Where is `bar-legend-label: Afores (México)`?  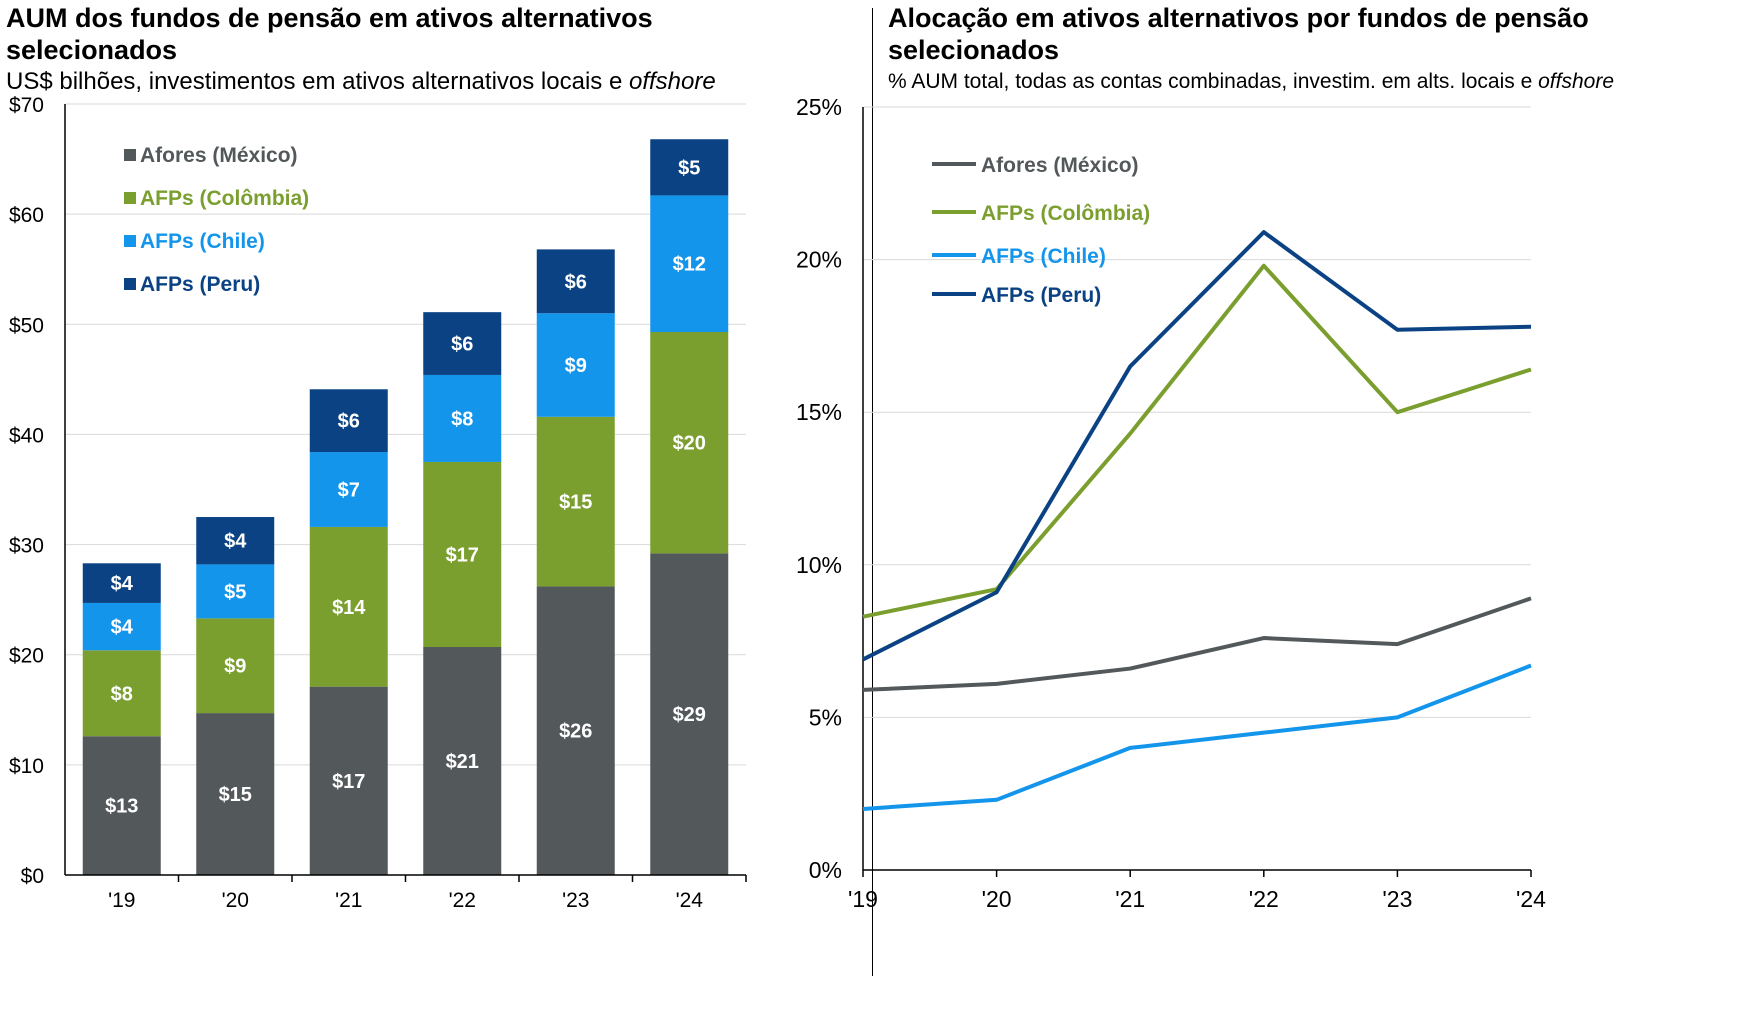 bar-legend-label: Afores (México) is located at coordinates (219, 155).